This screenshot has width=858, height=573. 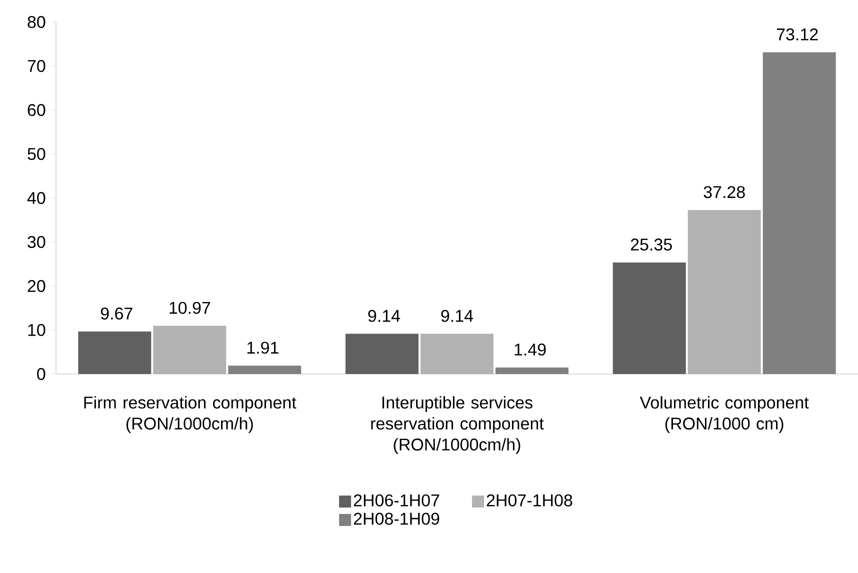 I want to click on y-tick-label: 20, so click(x=37, y=286).